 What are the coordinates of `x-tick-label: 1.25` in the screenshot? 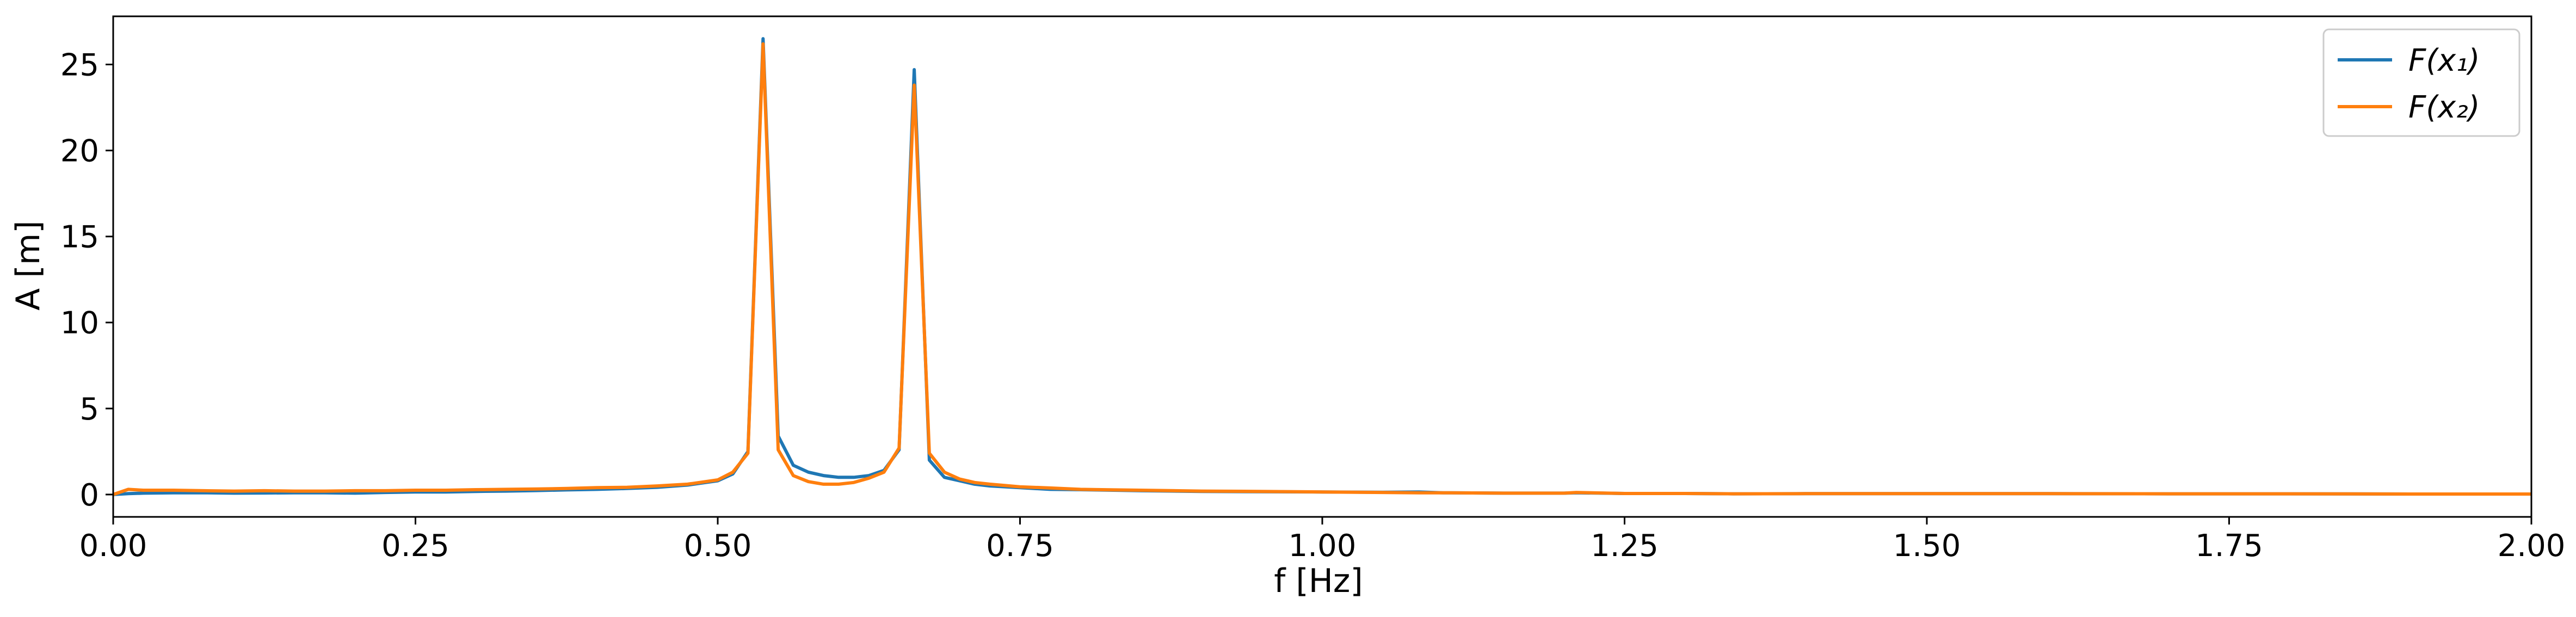 It's located at (1625, 546).